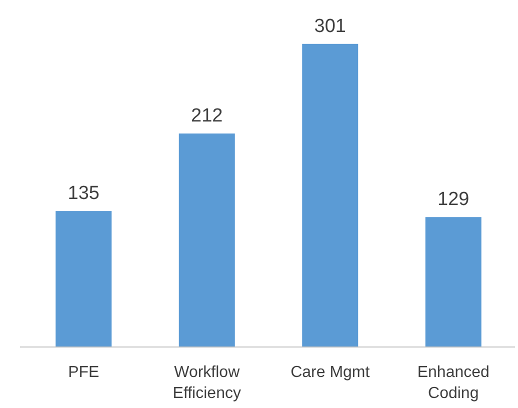  Describe the element at coordinates (84, 193) in the screenshot. I see `data-label: 135` at that location.